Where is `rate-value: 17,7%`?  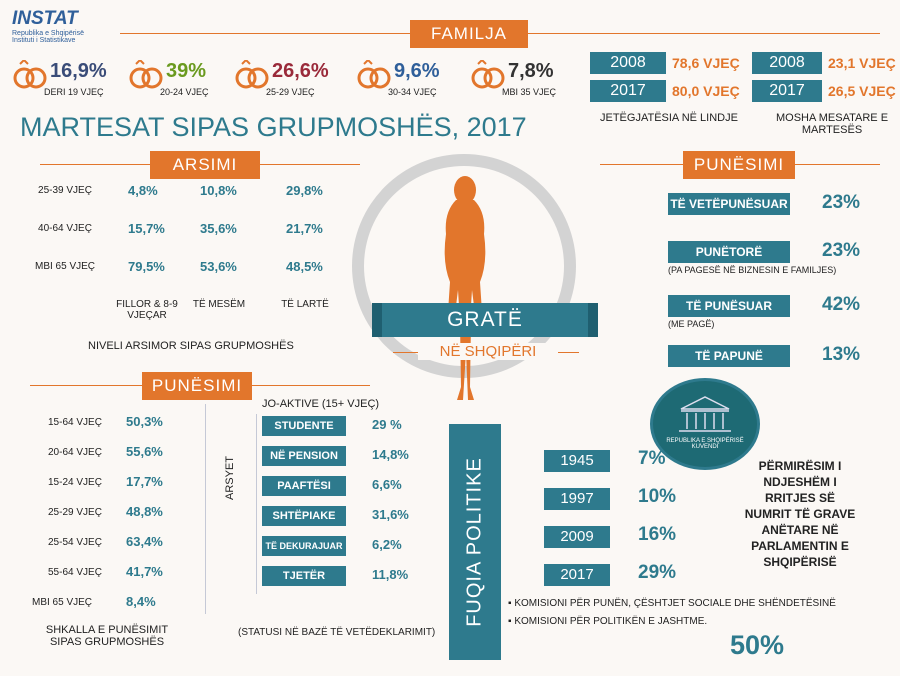 rate-value: 17,7% is located at coordinates (144, 481).